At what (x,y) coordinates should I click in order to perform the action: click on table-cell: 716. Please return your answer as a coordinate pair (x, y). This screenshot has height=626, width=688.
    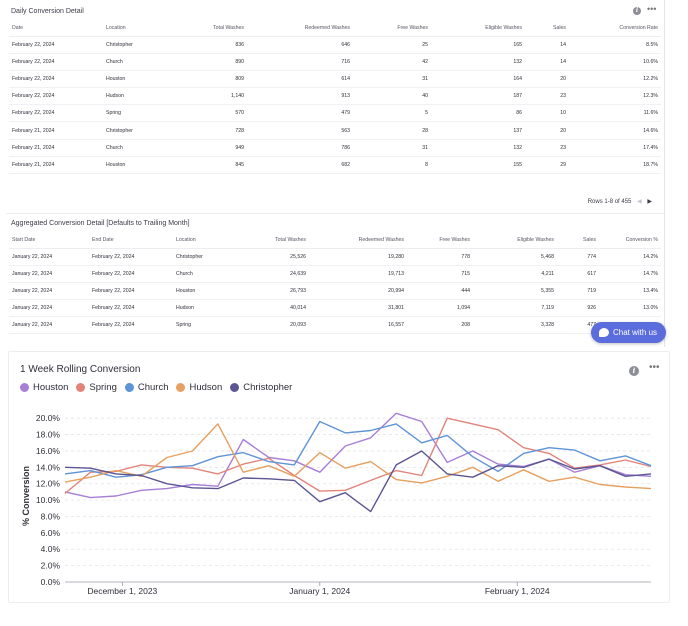
    Looking at the image, I should click on (300, 62).